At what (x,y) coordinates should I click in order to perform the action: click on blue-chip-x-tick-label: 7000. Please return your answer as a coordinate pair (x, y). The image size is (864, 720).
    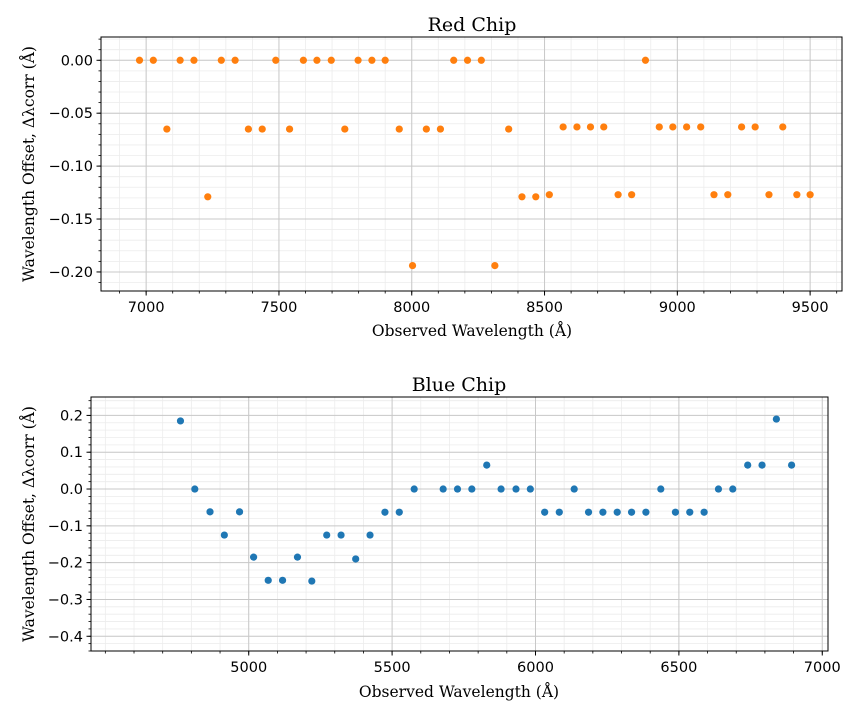
    Looking at the image, I should click on (822, 668).